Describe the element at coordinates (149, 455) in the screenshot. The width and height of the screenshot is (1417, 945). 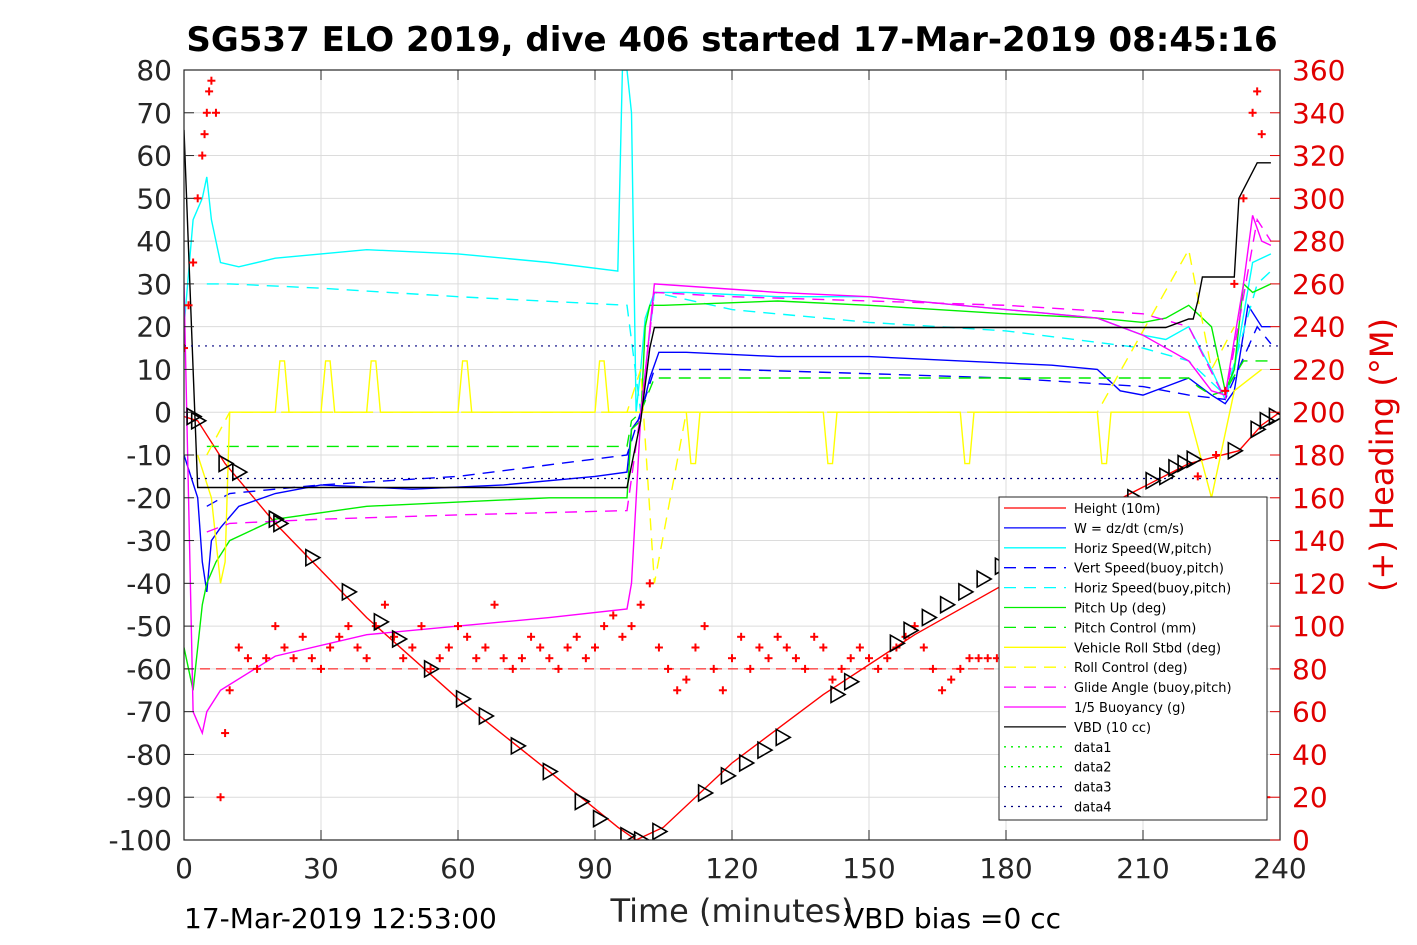
I see `y-left-tick-label: -10` at that location.